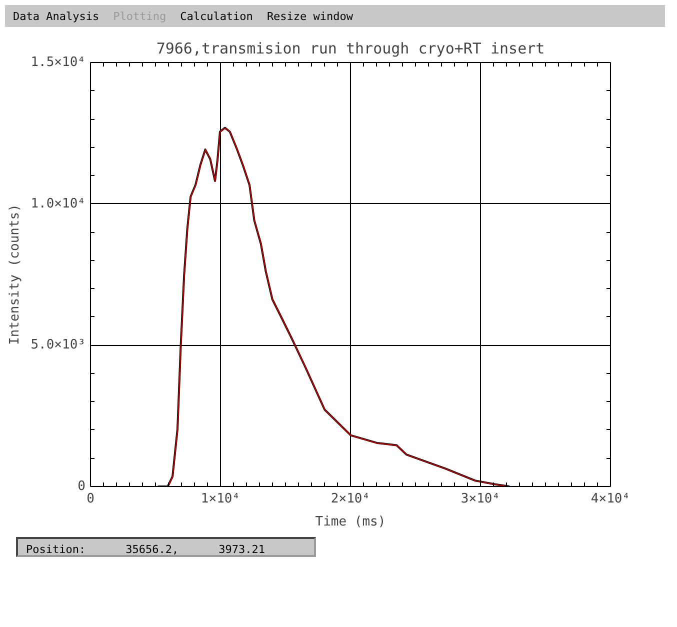 The image size is (677, 627). I want to click on text: Resize window, so click(310, 16).